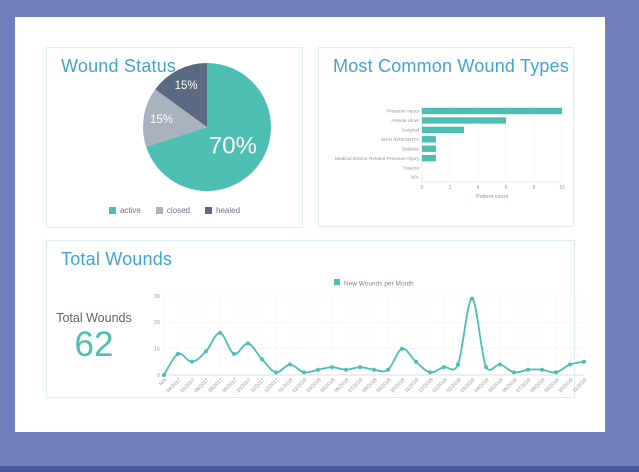  I want to click on legend-label: closed, so click(178, 210).